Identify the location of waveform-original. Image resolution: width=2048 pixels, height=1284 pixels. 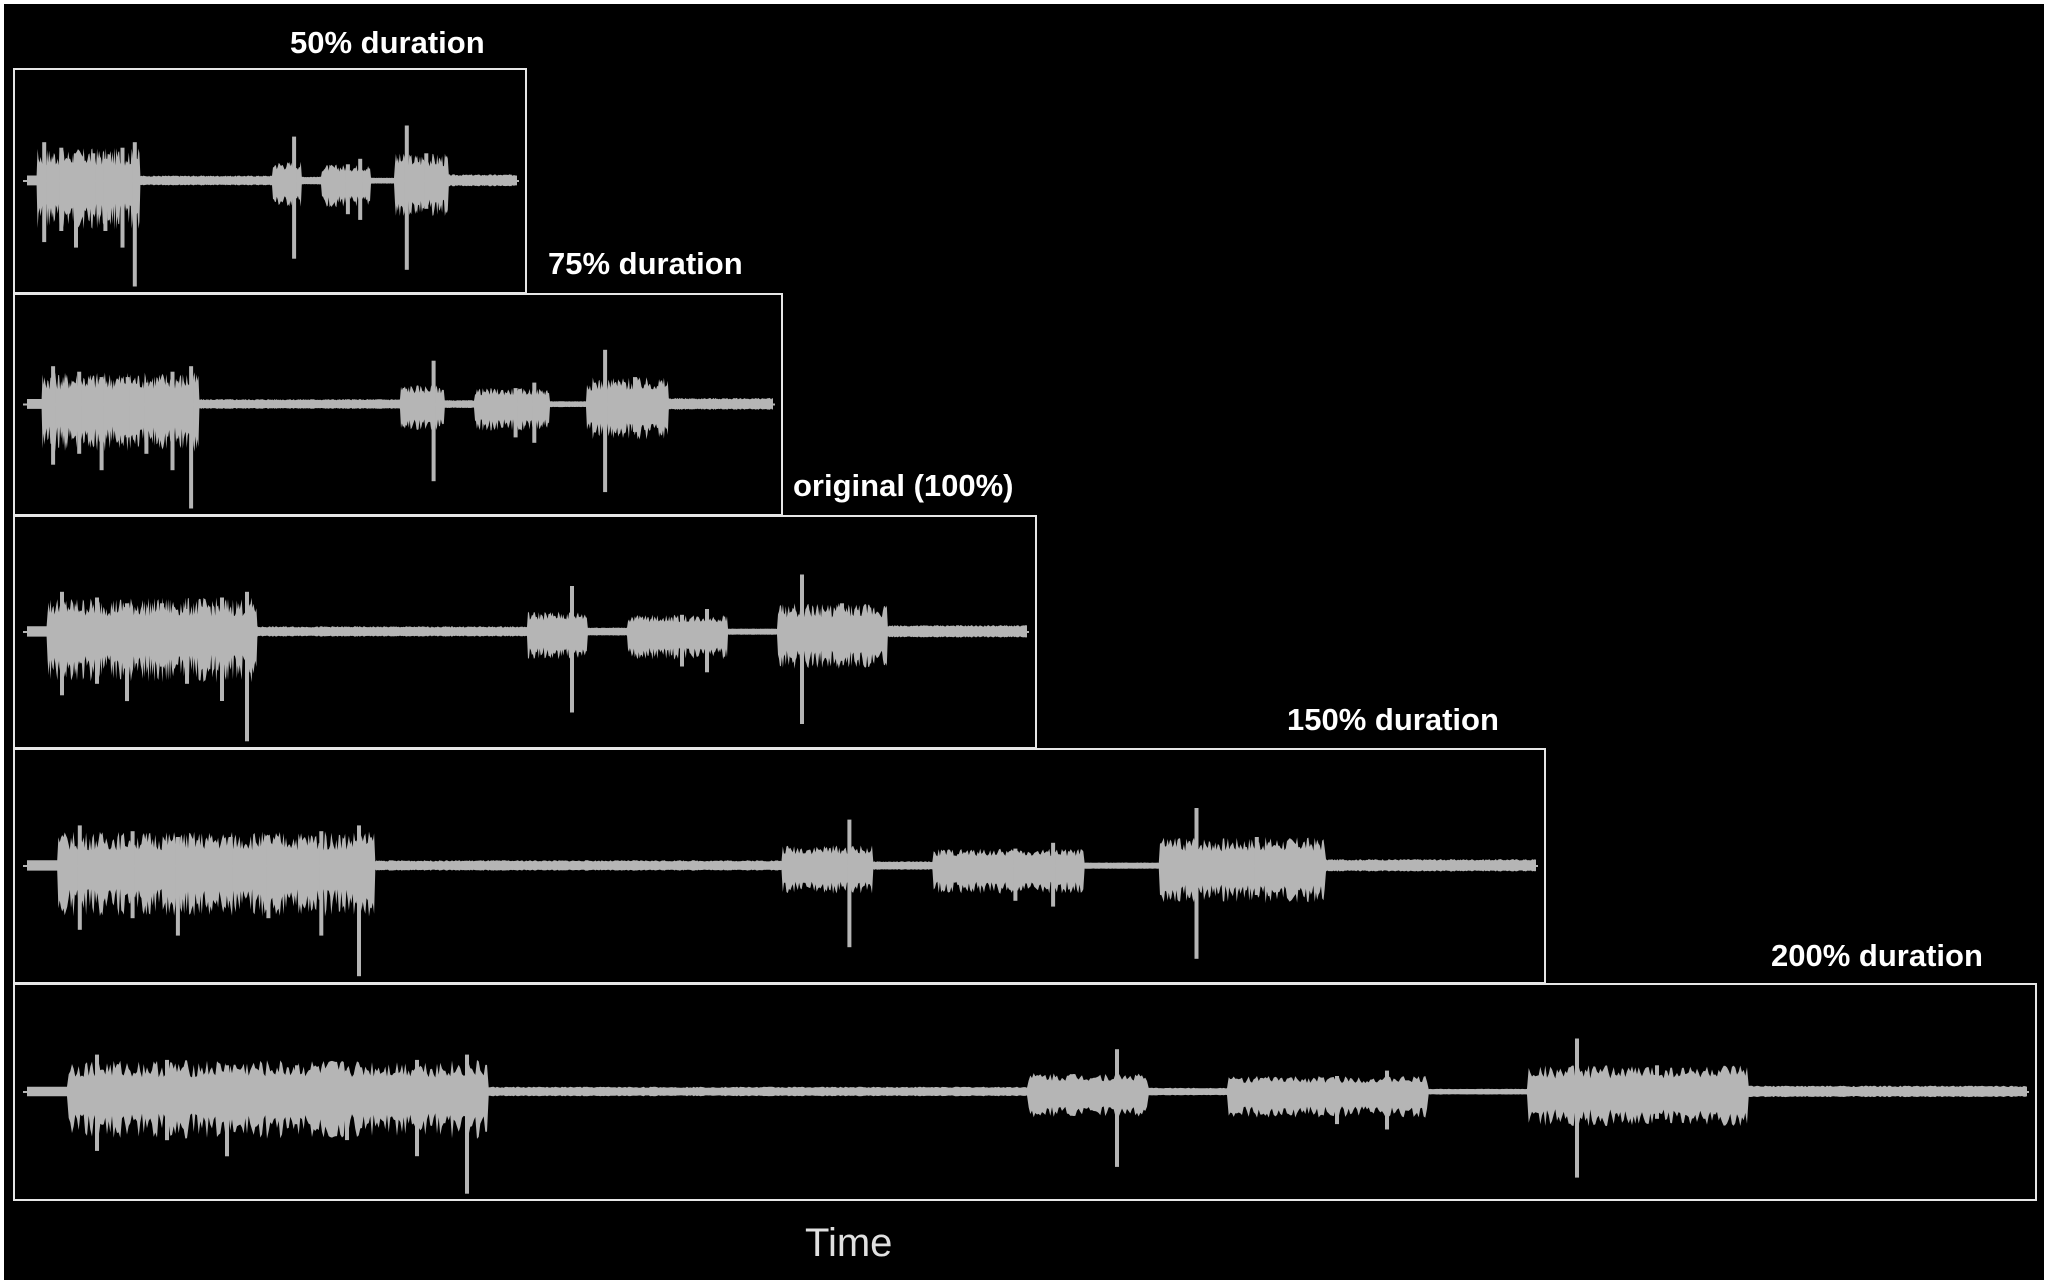
(526, 658).